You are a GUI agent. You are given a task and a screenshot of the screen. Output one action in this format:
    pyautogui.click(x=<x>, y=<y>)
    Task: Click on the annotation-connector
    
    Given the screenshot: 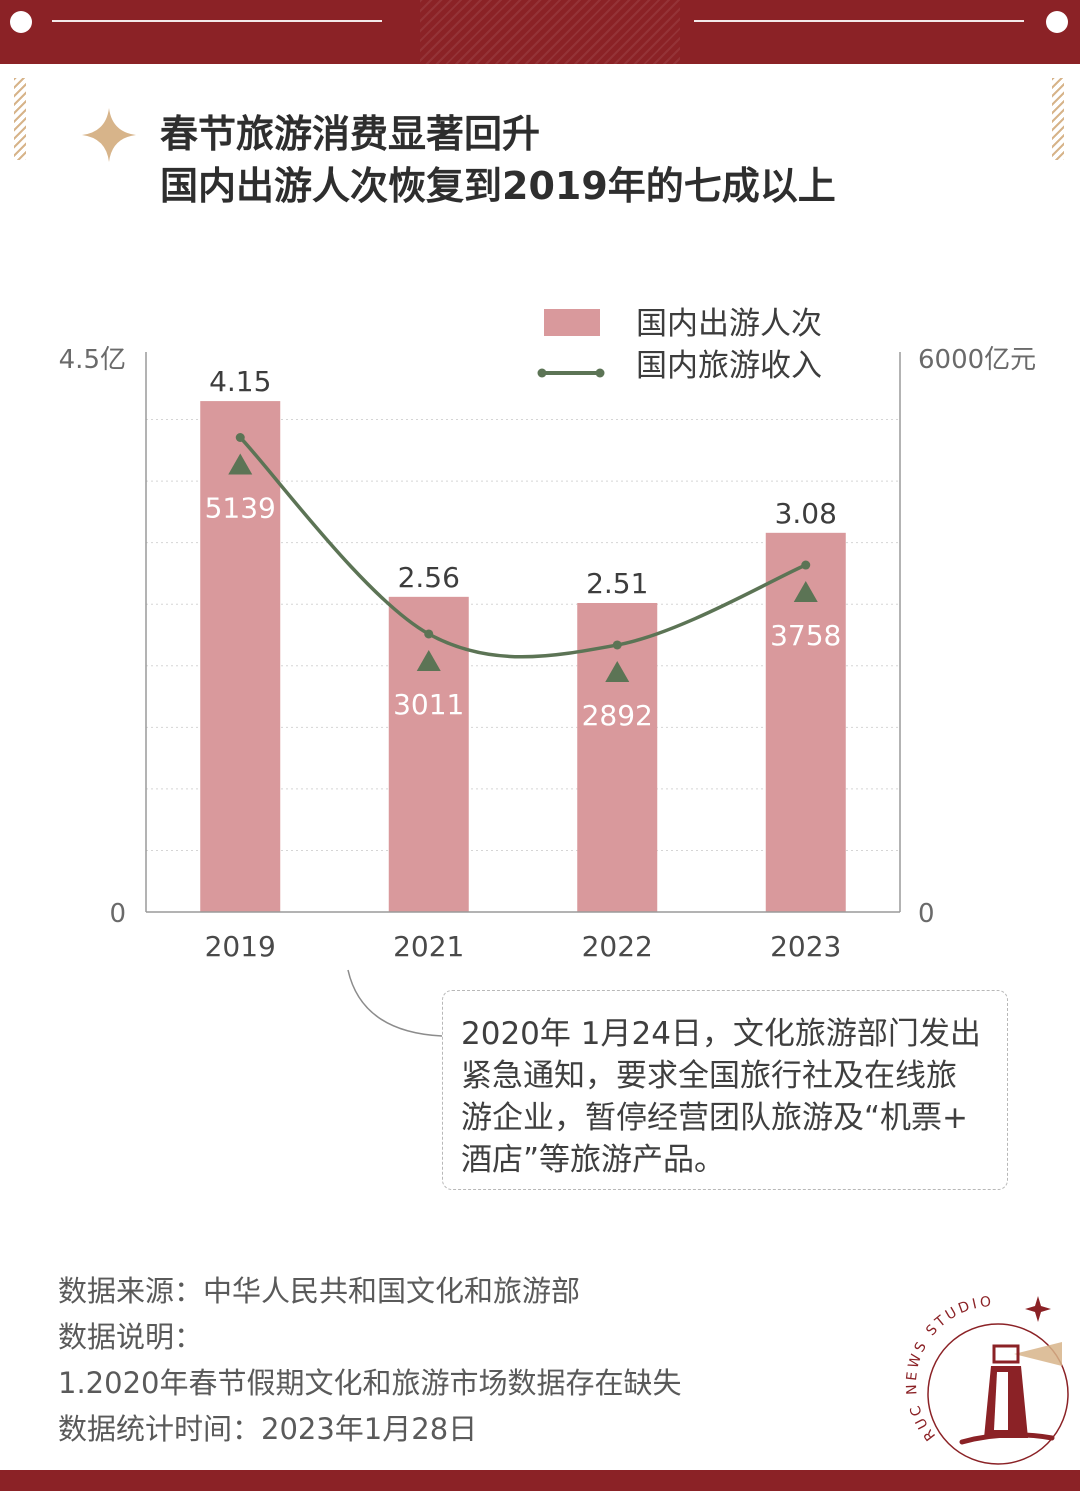 What is the action you would take?
    pyautogui.click(x=395, y=1003)
    